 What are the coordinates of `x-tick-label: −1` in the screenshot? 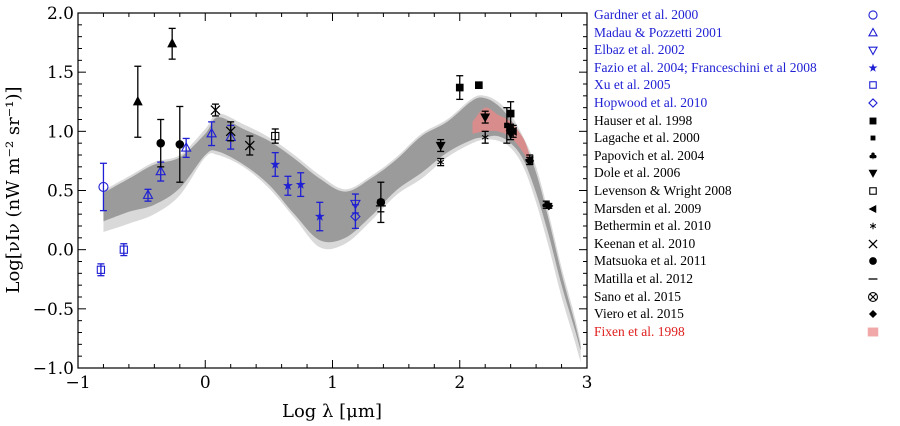 It's located at (77, 383).